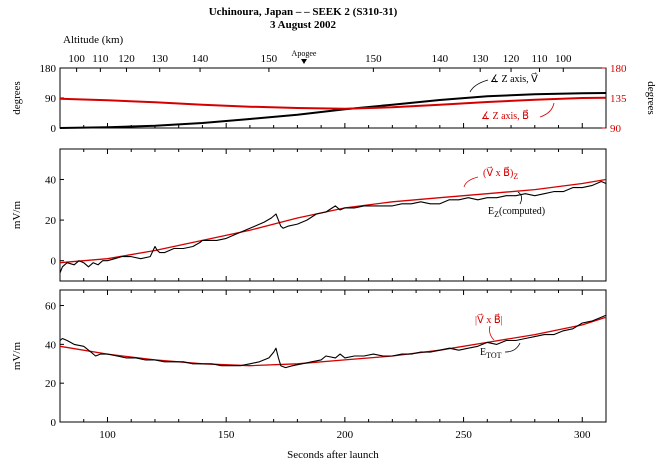 The height and width of the screenshot is (462, 658). Describe the element at coordinates (489, 319) in the screenshot. I see `vxb-mag-annotation: |V⃗ x B⃗|` at that location.